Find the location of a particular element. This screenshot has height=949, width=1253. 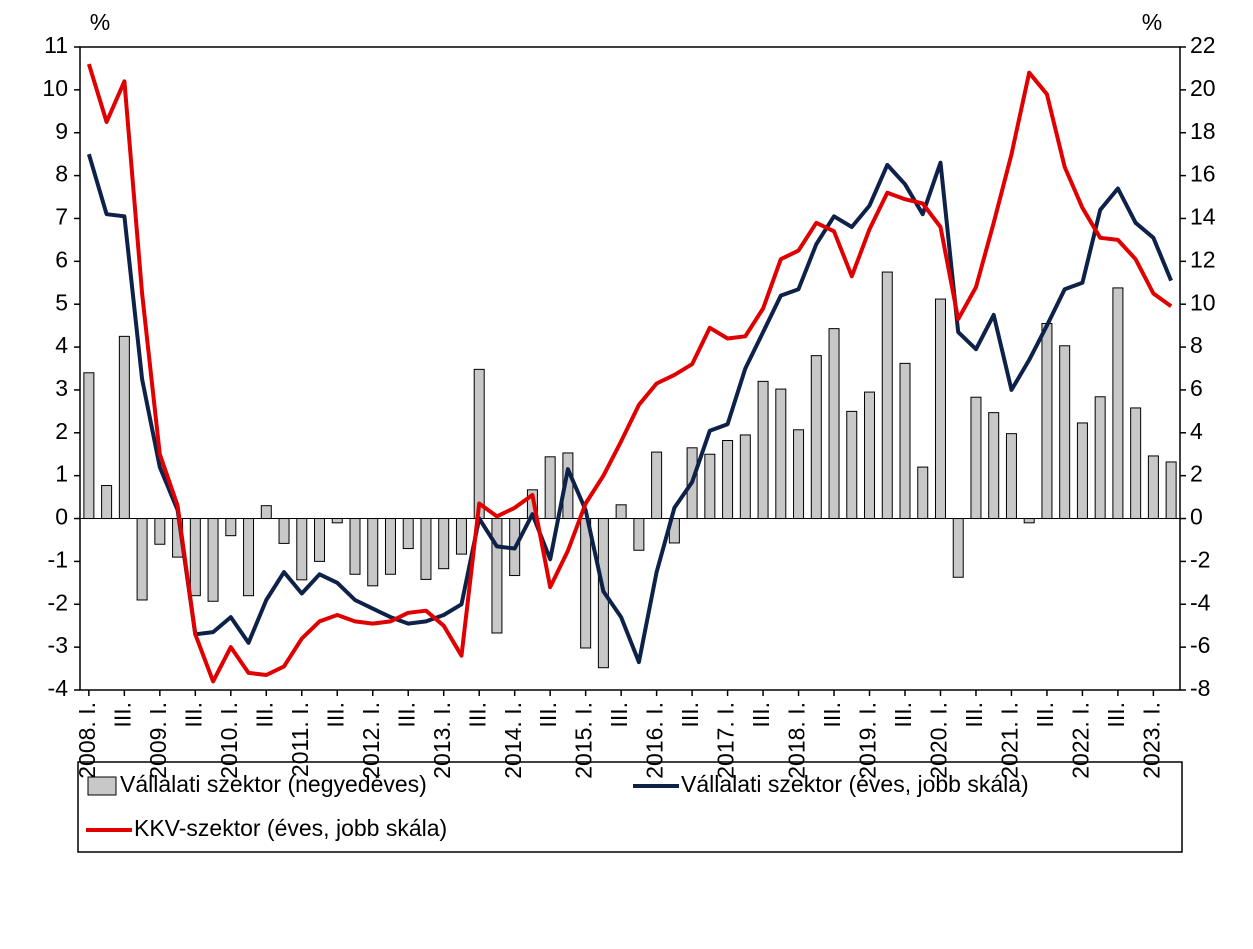

x-tick-label: 2022. I. is located at coordinates (1080, 740).